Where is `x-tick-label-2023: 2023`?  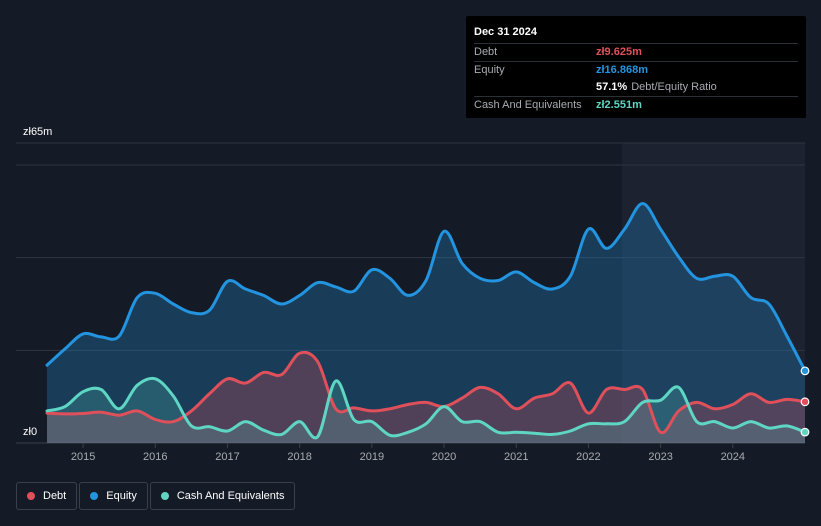
x-tick-label-2023: 2023 is located at coordinates (660, 457).